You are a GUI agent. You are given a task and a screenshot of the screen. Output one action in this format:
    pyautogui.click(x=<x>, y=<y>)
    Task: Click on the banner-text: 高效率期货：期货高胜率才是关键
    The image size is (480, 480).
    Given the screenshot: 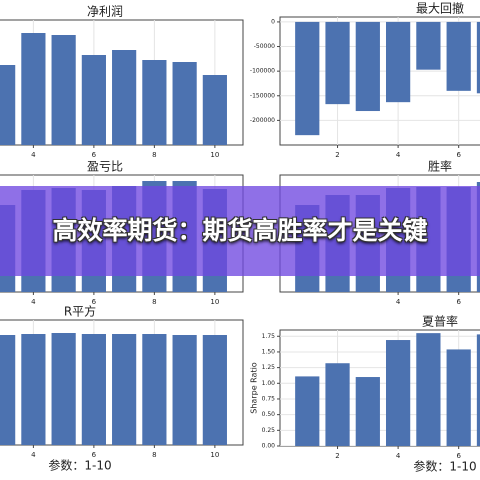 What is the action you would take?
    pyautogui.click(x=240, y=230)
    